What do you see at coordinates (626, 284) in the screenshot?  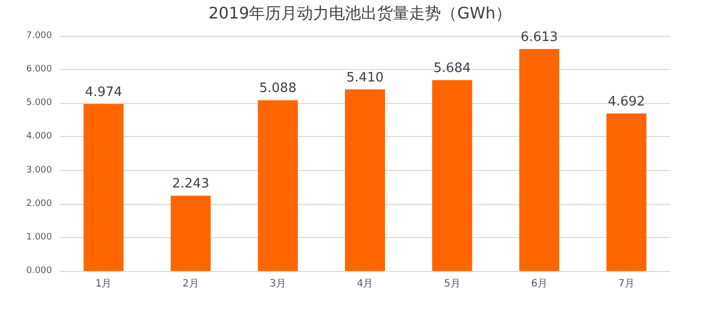 I see `x-tick-label: 7月` at bounding box center [626, 284].